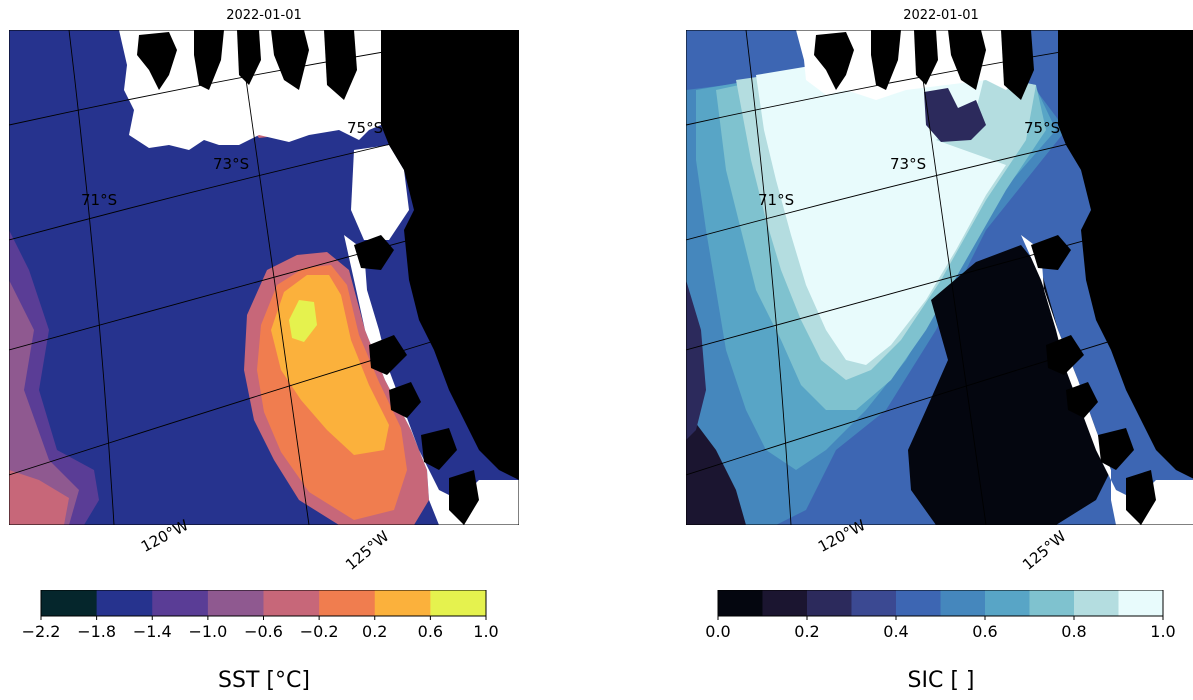  I want to click on sic-colorbar-tick-label: 0.8, so click(1073, 631).